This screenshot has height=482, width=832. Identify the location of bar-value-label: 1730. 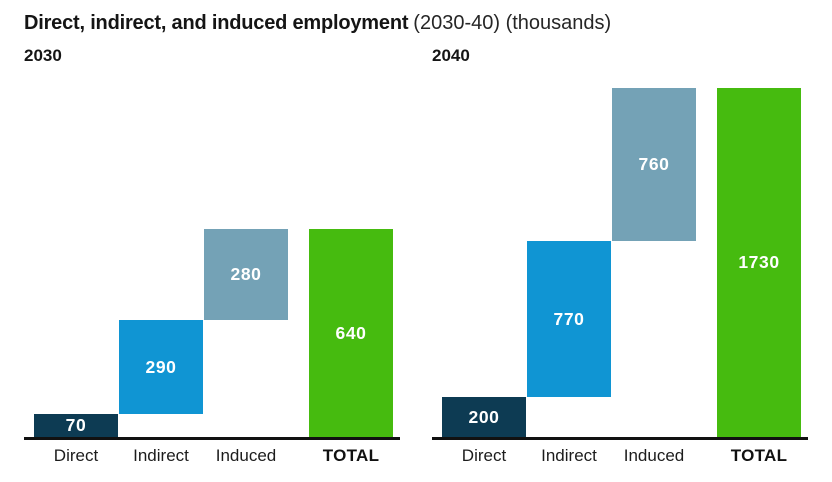
(759, 262).